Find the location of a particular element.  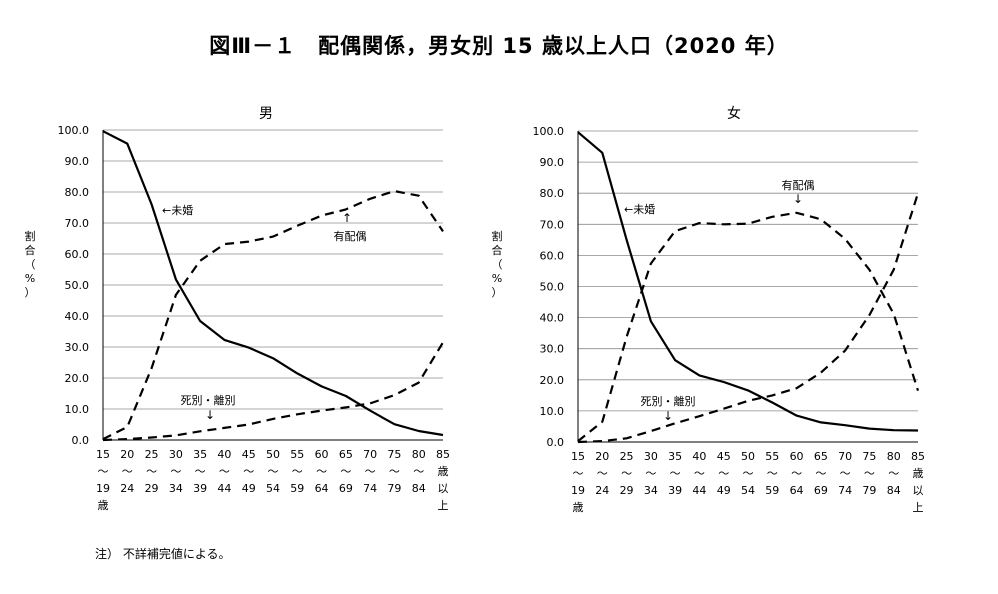

x-tick-label: 30 is located at coordinates (651, 456).